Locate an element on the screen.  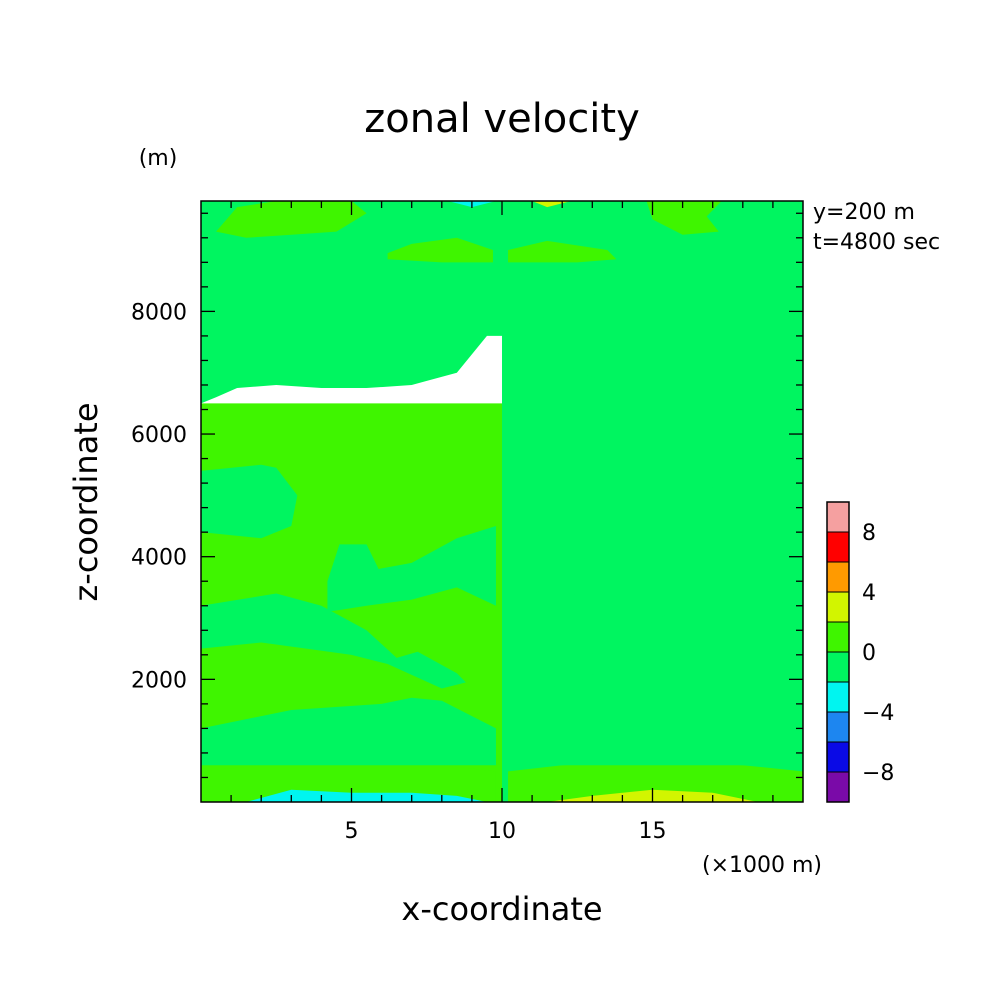
colorbar-frame is located at coordinates (838, 652).